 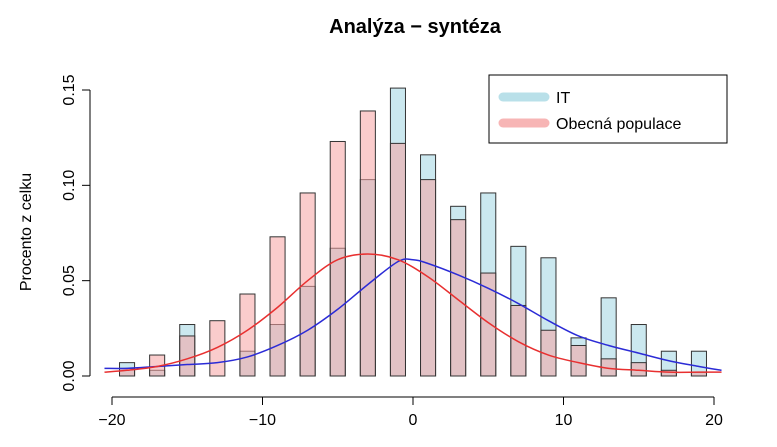 What do you see at coordinates (262, 420) in the screenshot?
I see `x-tick-label: −10` at bounding box center [262, 420].